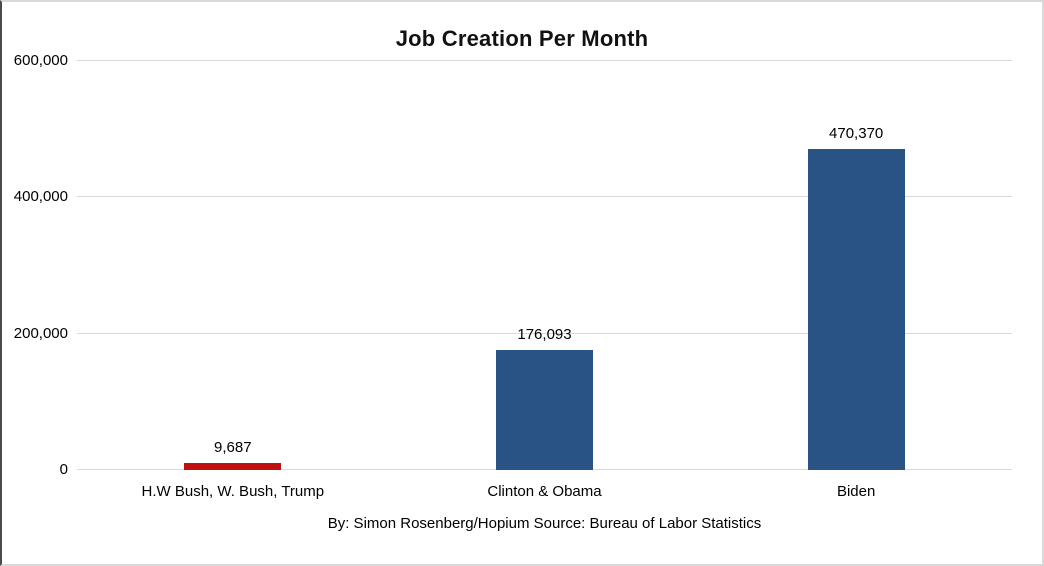  Describe the element at coordinates (544, 491) in the screenshot. I see `x-axis-label-clinton-obama: Clinton & Obama` at that location.